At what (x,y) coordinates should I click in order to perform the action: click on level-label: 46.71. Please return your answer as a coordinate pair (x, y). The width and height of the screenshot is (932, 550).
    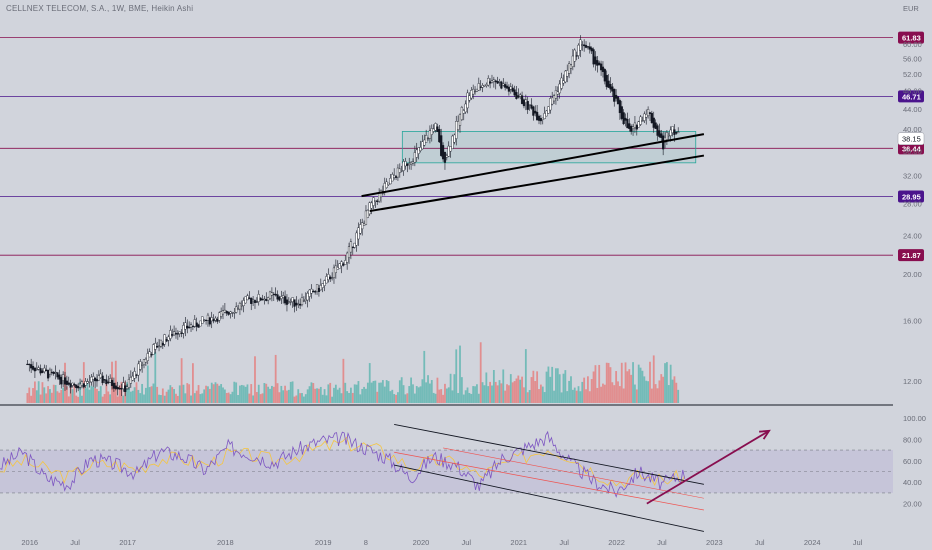
    Looking at the image, I should click on (911, 96).